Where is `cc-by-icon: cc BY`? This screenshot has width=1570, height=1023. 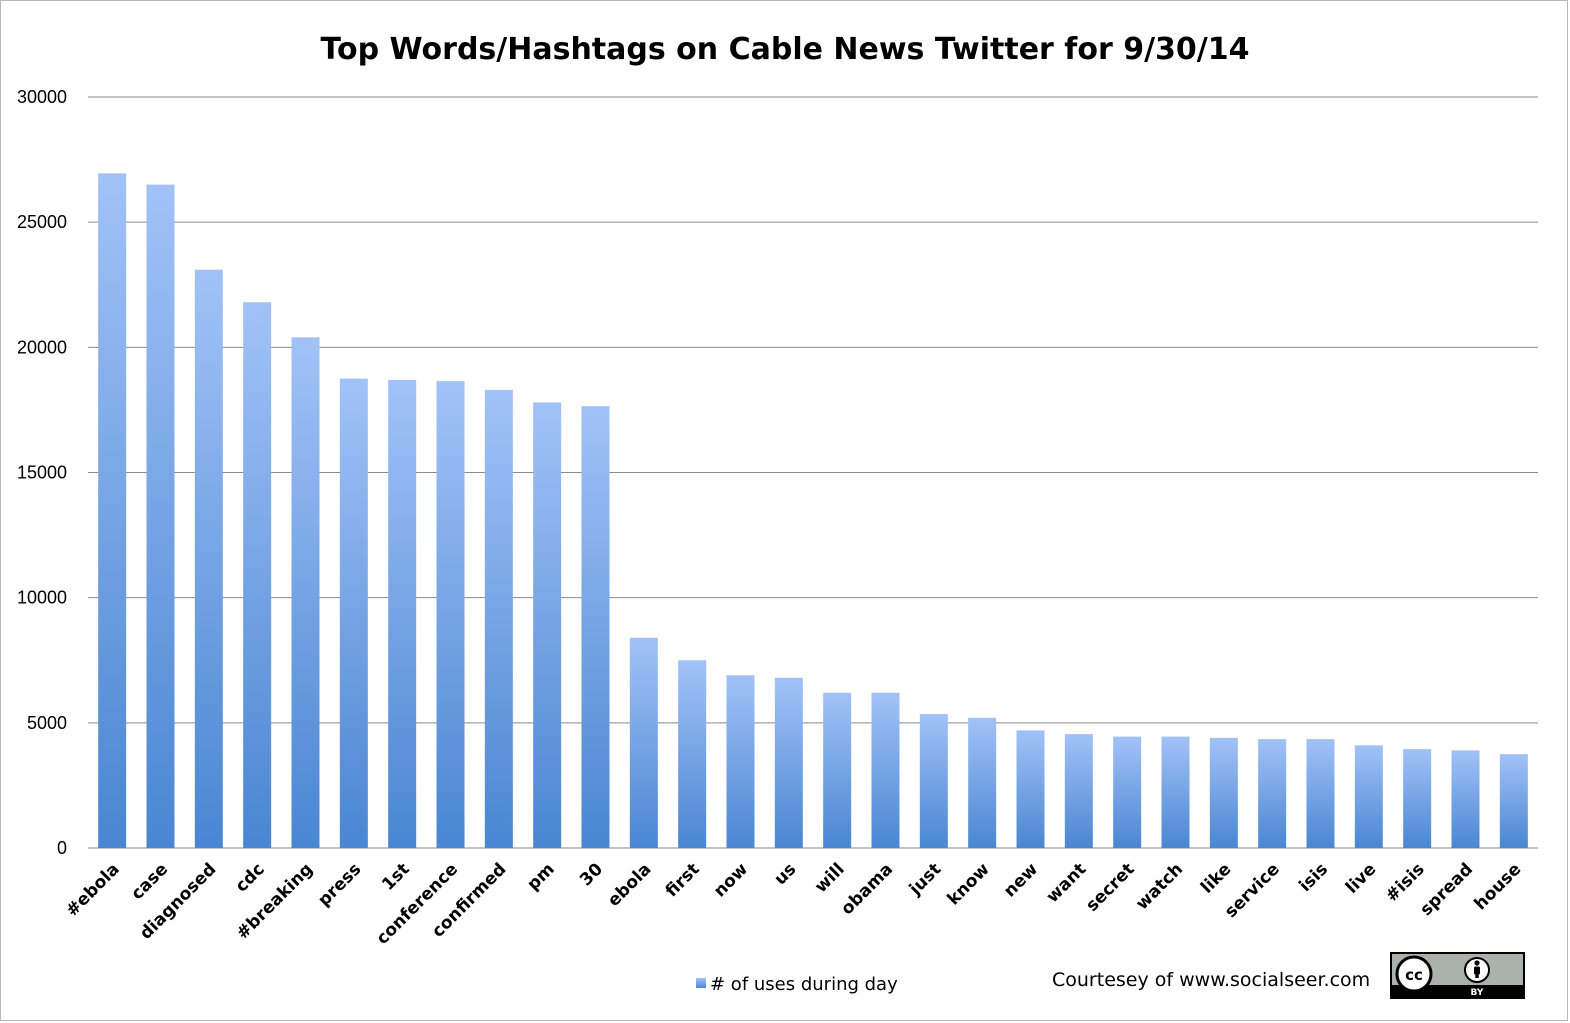 cc-by-icon: cc BY is located at coordinates (1457, 975).